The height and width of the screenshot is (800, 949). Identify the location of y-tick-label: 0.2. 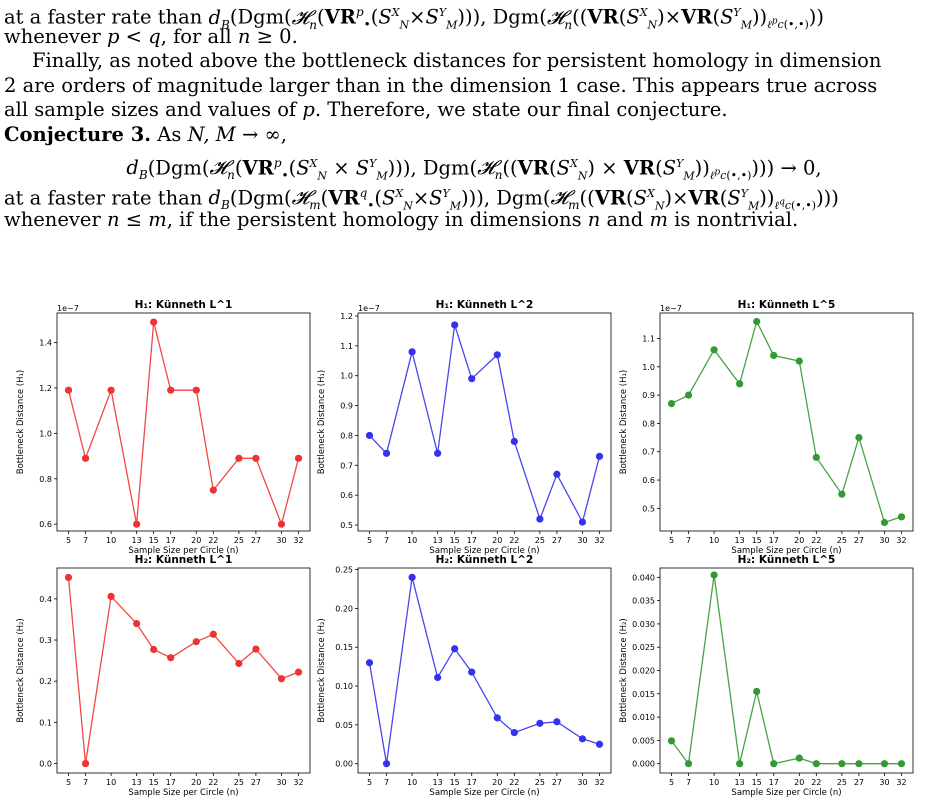
(45, 681).